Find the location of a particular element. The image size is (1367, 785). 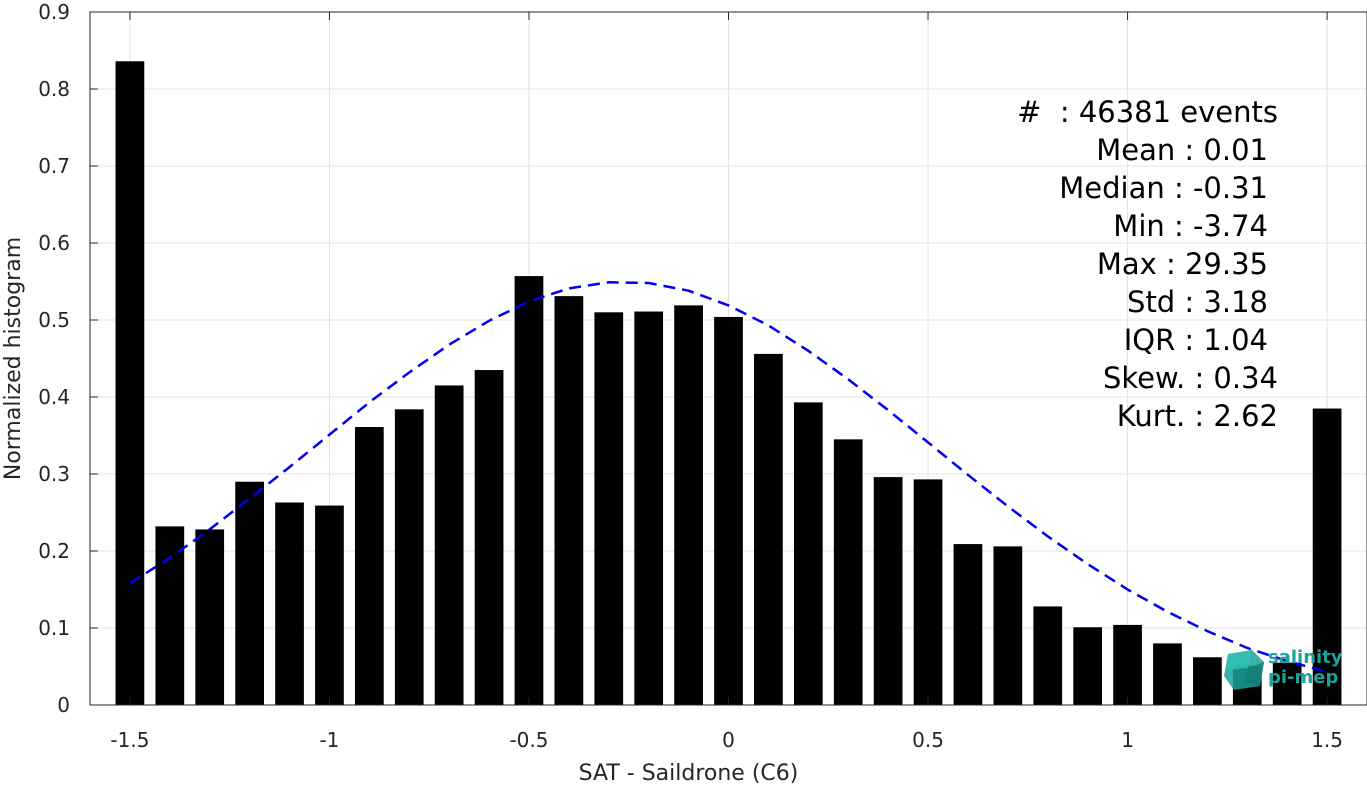

stat-kurt: Kurt. : 2.62 is located at coordinates (1197, 416).